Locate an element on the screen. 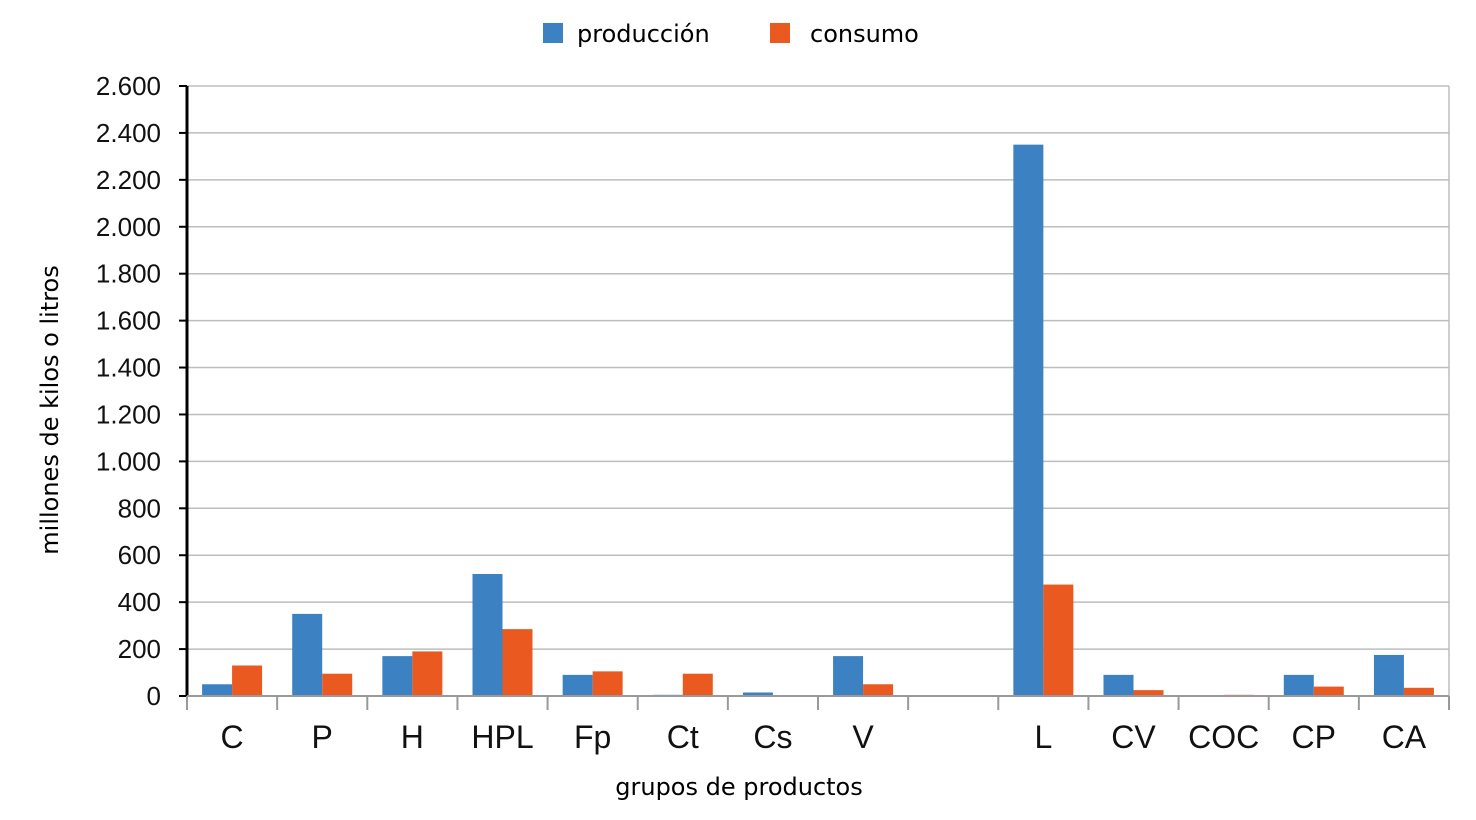  legend: producción consumo is located at coordinates (731, 34).